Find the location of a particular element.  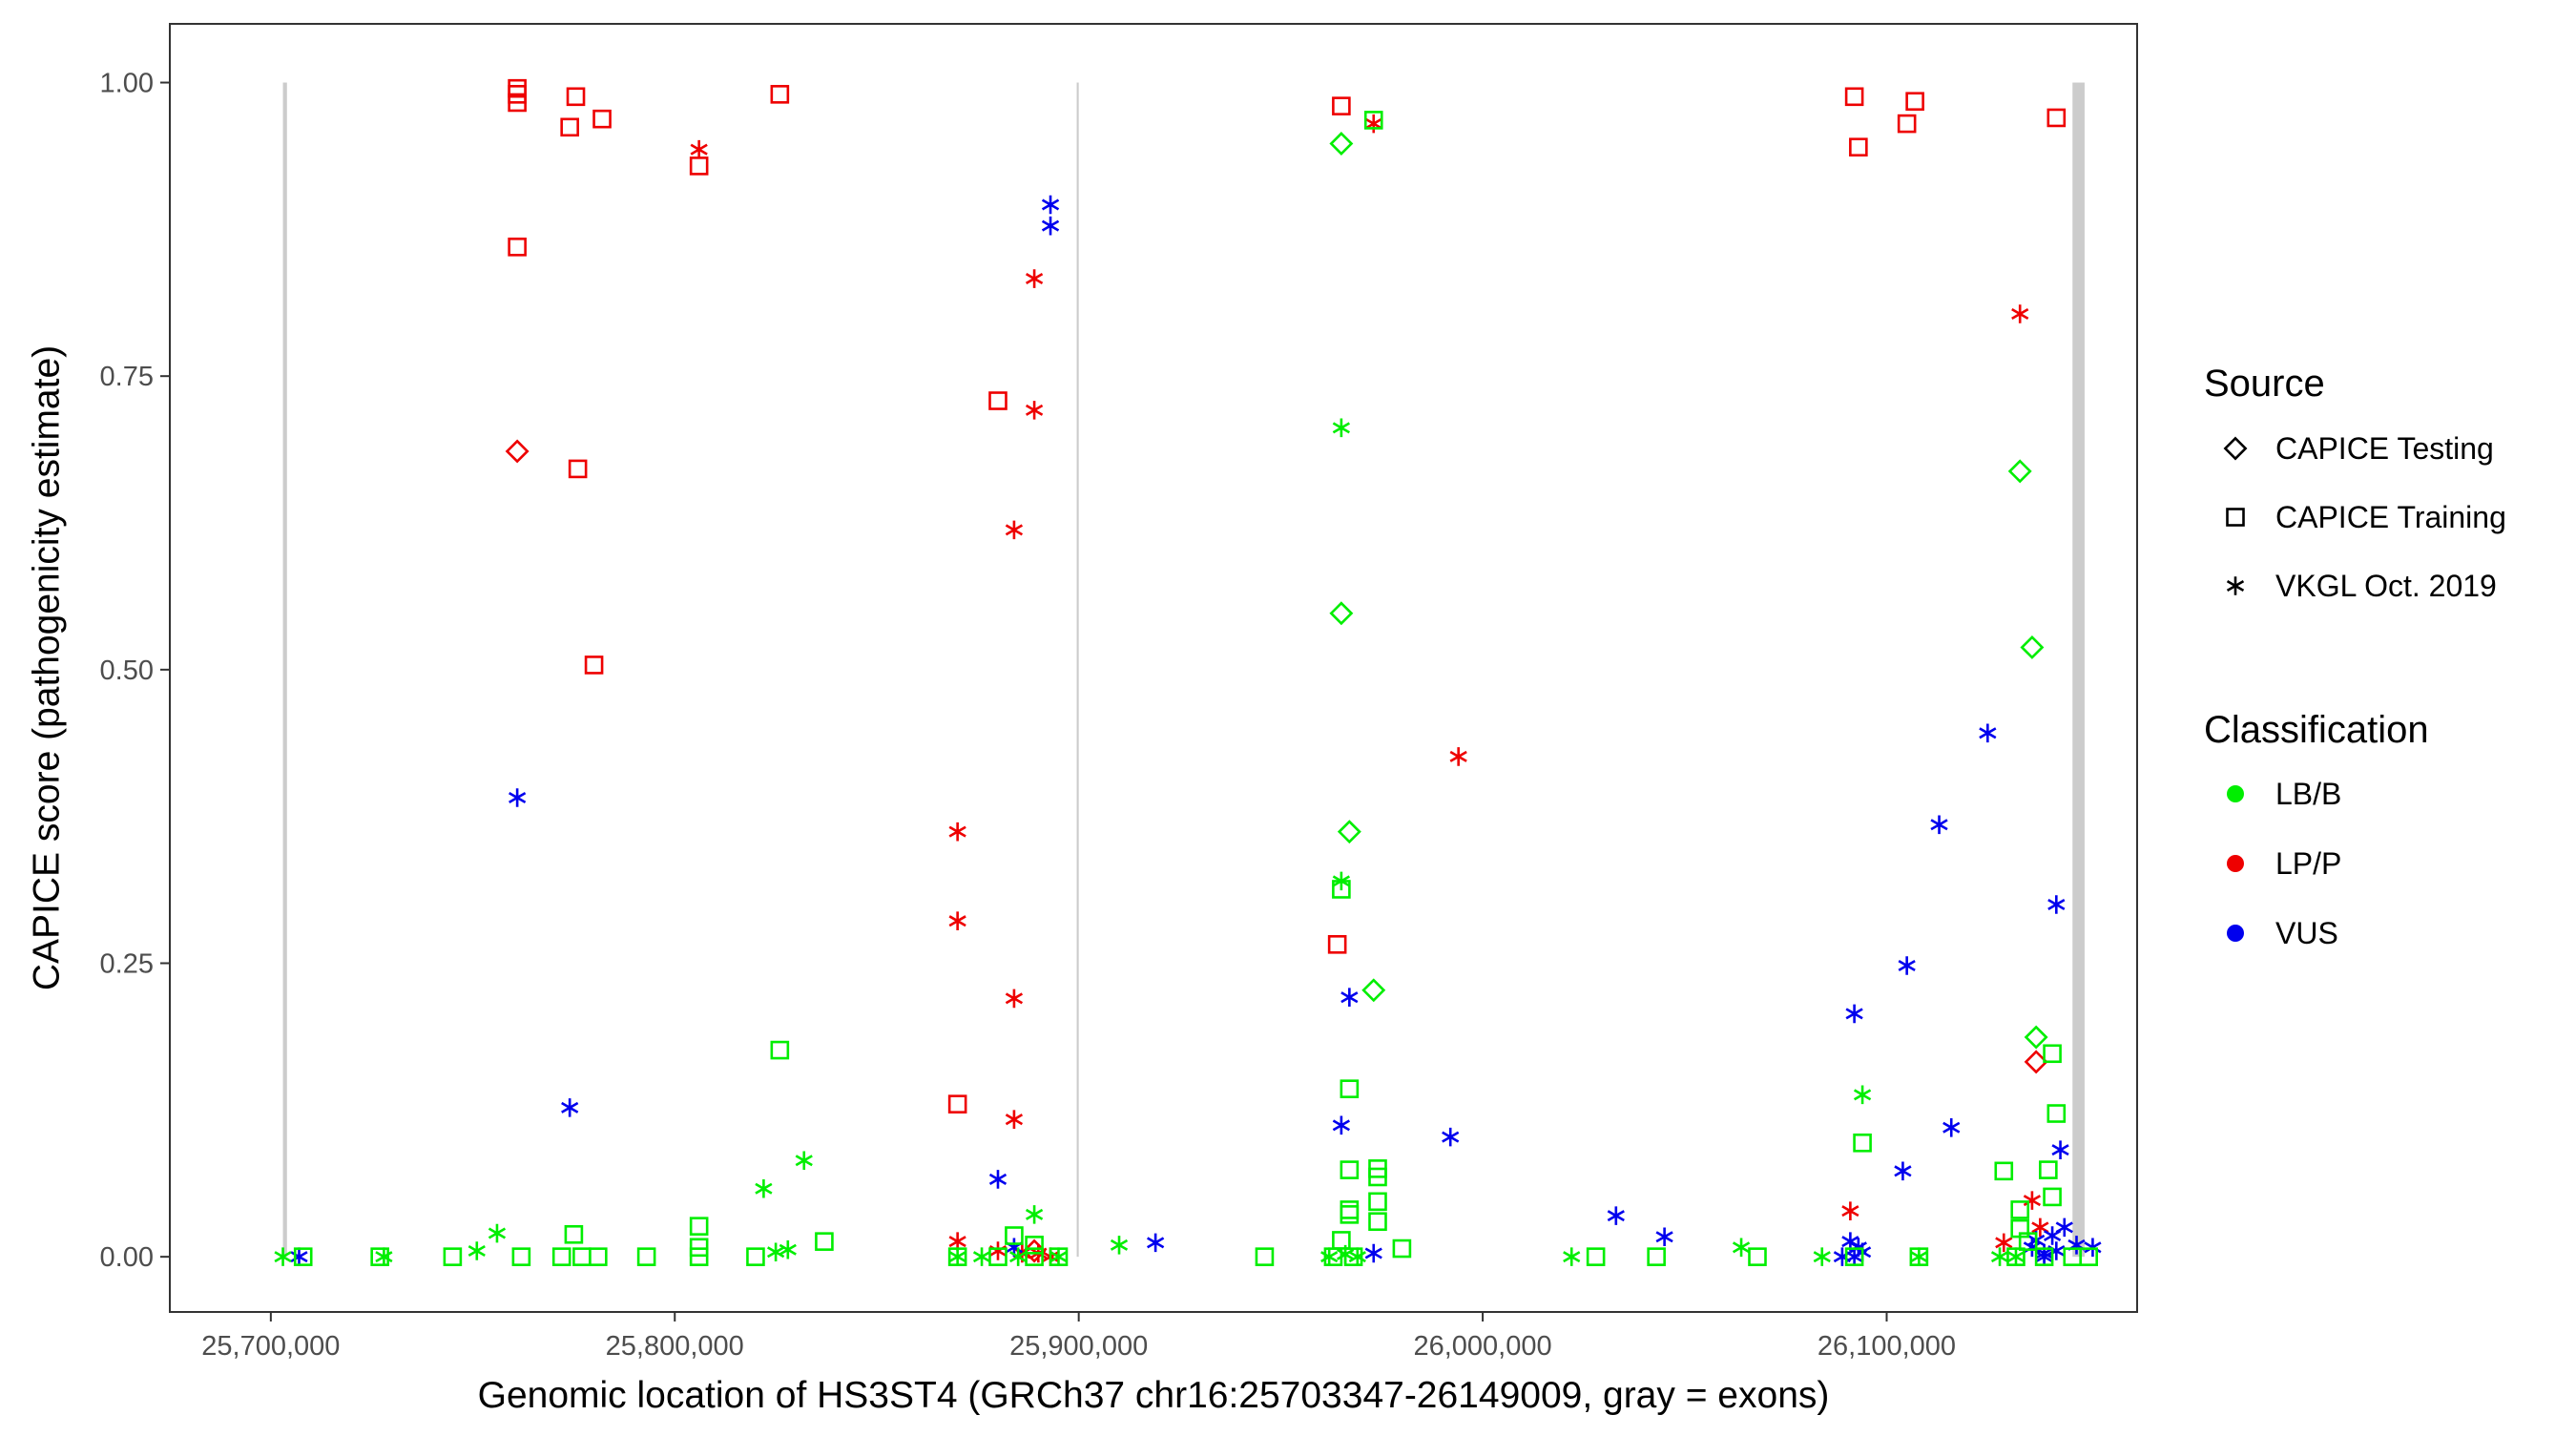

y-axis-title: CAPICE score (pathogenicity estimate) is located at coordinates (47, 667).